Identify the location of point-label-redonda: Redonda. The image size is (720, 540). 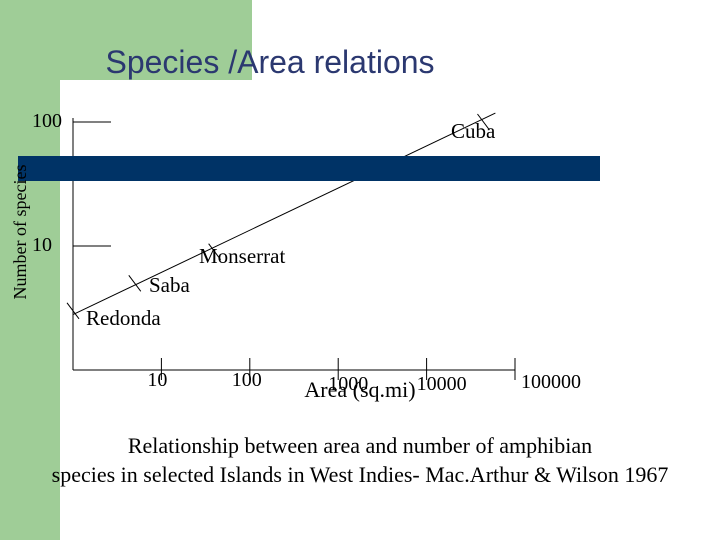
(123, 318).